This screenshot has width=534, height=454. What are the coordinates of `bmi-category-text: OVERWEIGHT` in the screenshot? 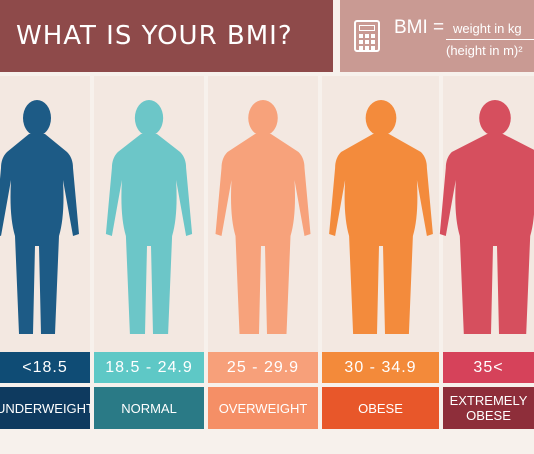 It's located at (263, 408).